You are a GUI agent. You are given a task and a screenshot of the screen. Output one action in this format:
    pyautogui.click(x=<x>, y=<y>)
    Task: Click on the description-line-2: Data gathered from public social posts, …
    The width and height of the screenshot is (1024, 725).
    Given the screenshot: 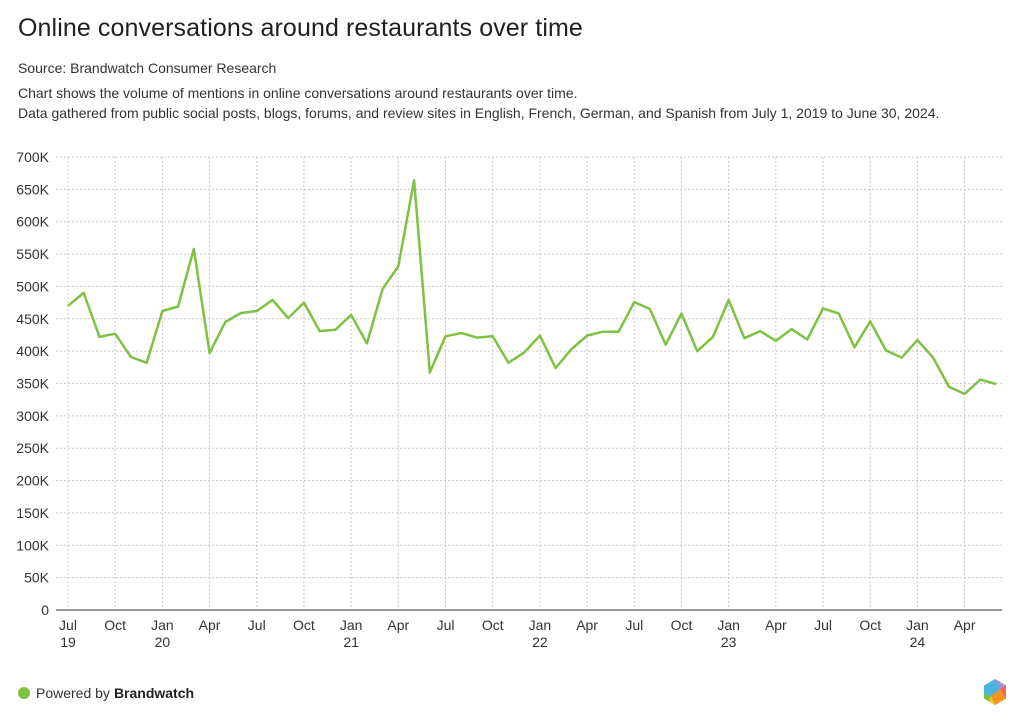 What is the action you would take?
    pyautogui.click(x=479, y=113)
    